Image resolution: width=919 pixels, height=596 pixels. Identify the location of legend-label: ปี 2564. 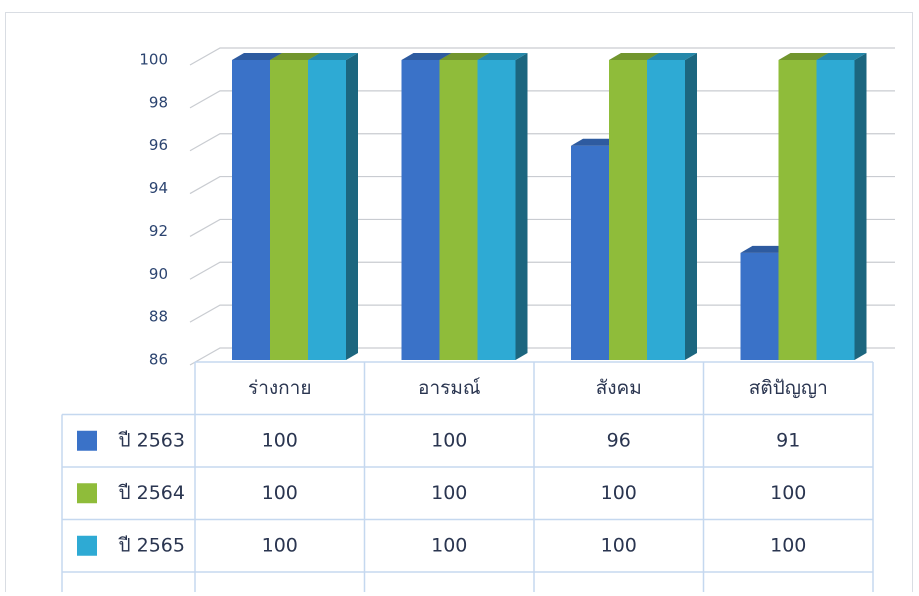
(151, 493).